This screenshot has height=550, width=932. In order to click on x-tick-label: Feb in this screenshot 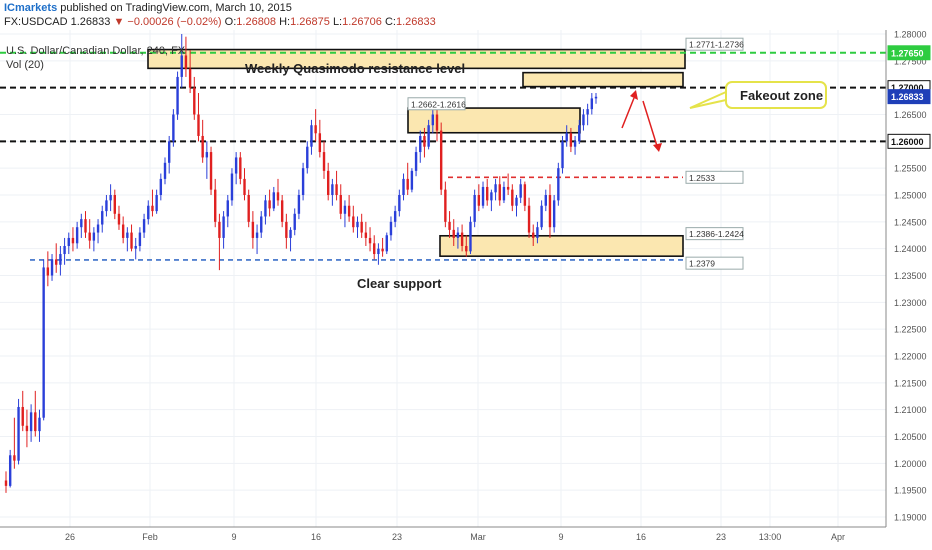, I will do `click(150, 537)`.